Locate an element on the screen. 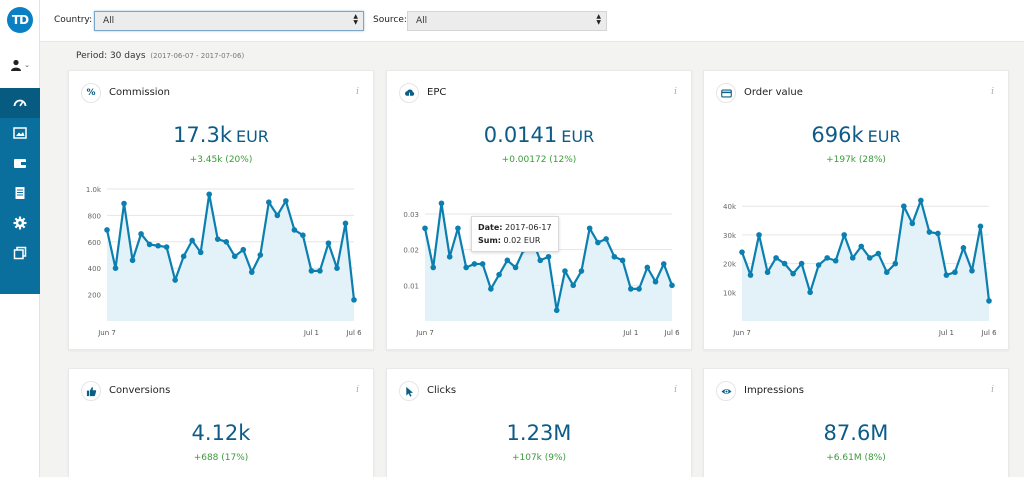 The height and width of the screenshot is (477, 1024). commission-chart: 200 400 600 800 1.0k Jun 7 Jul 1 Jul 6 is located at coordinates (222, 263).